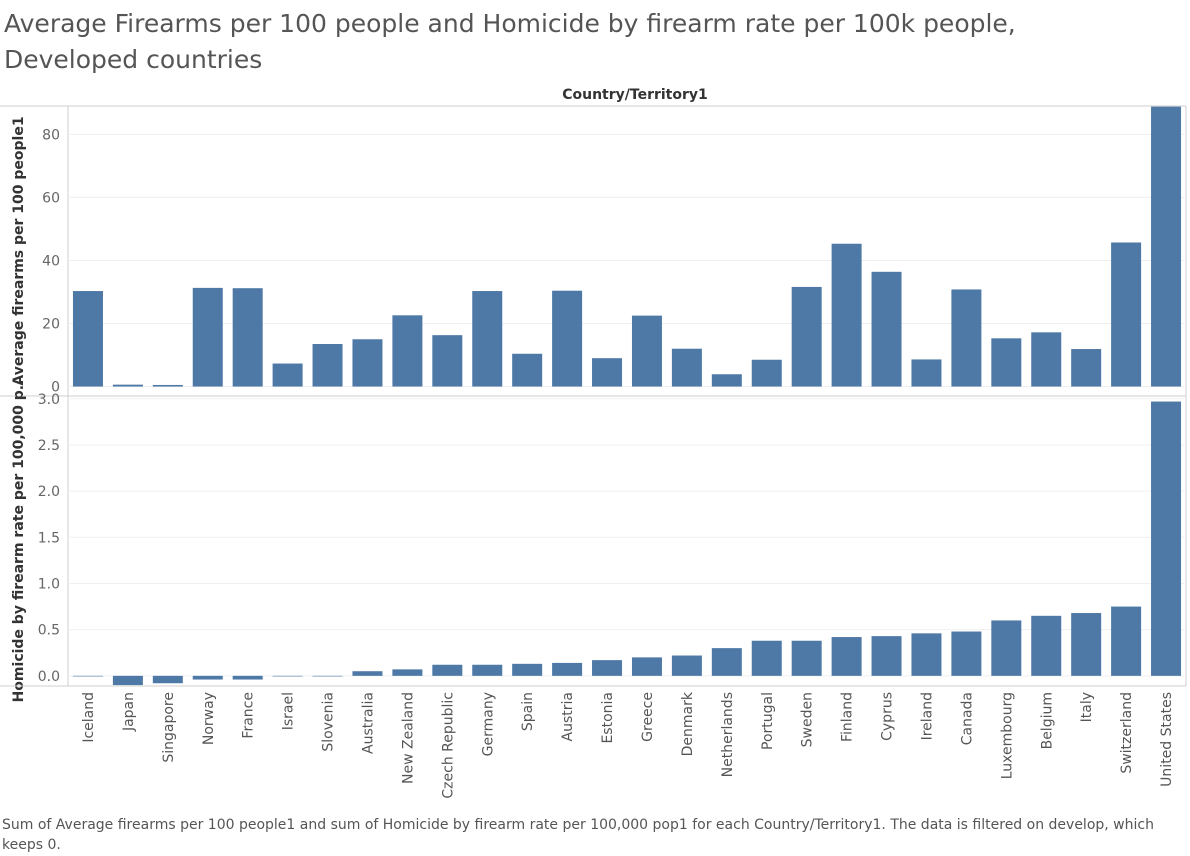 This screenshot has width=1190, height=856. What do you see at coordinates (528, 711) in the screenshot?
I see `x-tick-label: Spain` at bounding box center [528, 711].